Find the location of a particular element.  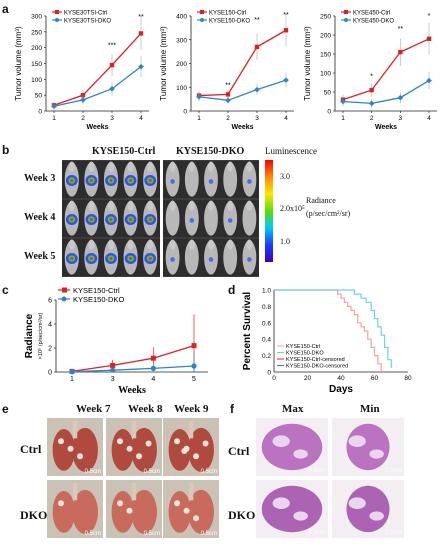

lung-photo: 0.5cm is located at coordinates (134, 509).